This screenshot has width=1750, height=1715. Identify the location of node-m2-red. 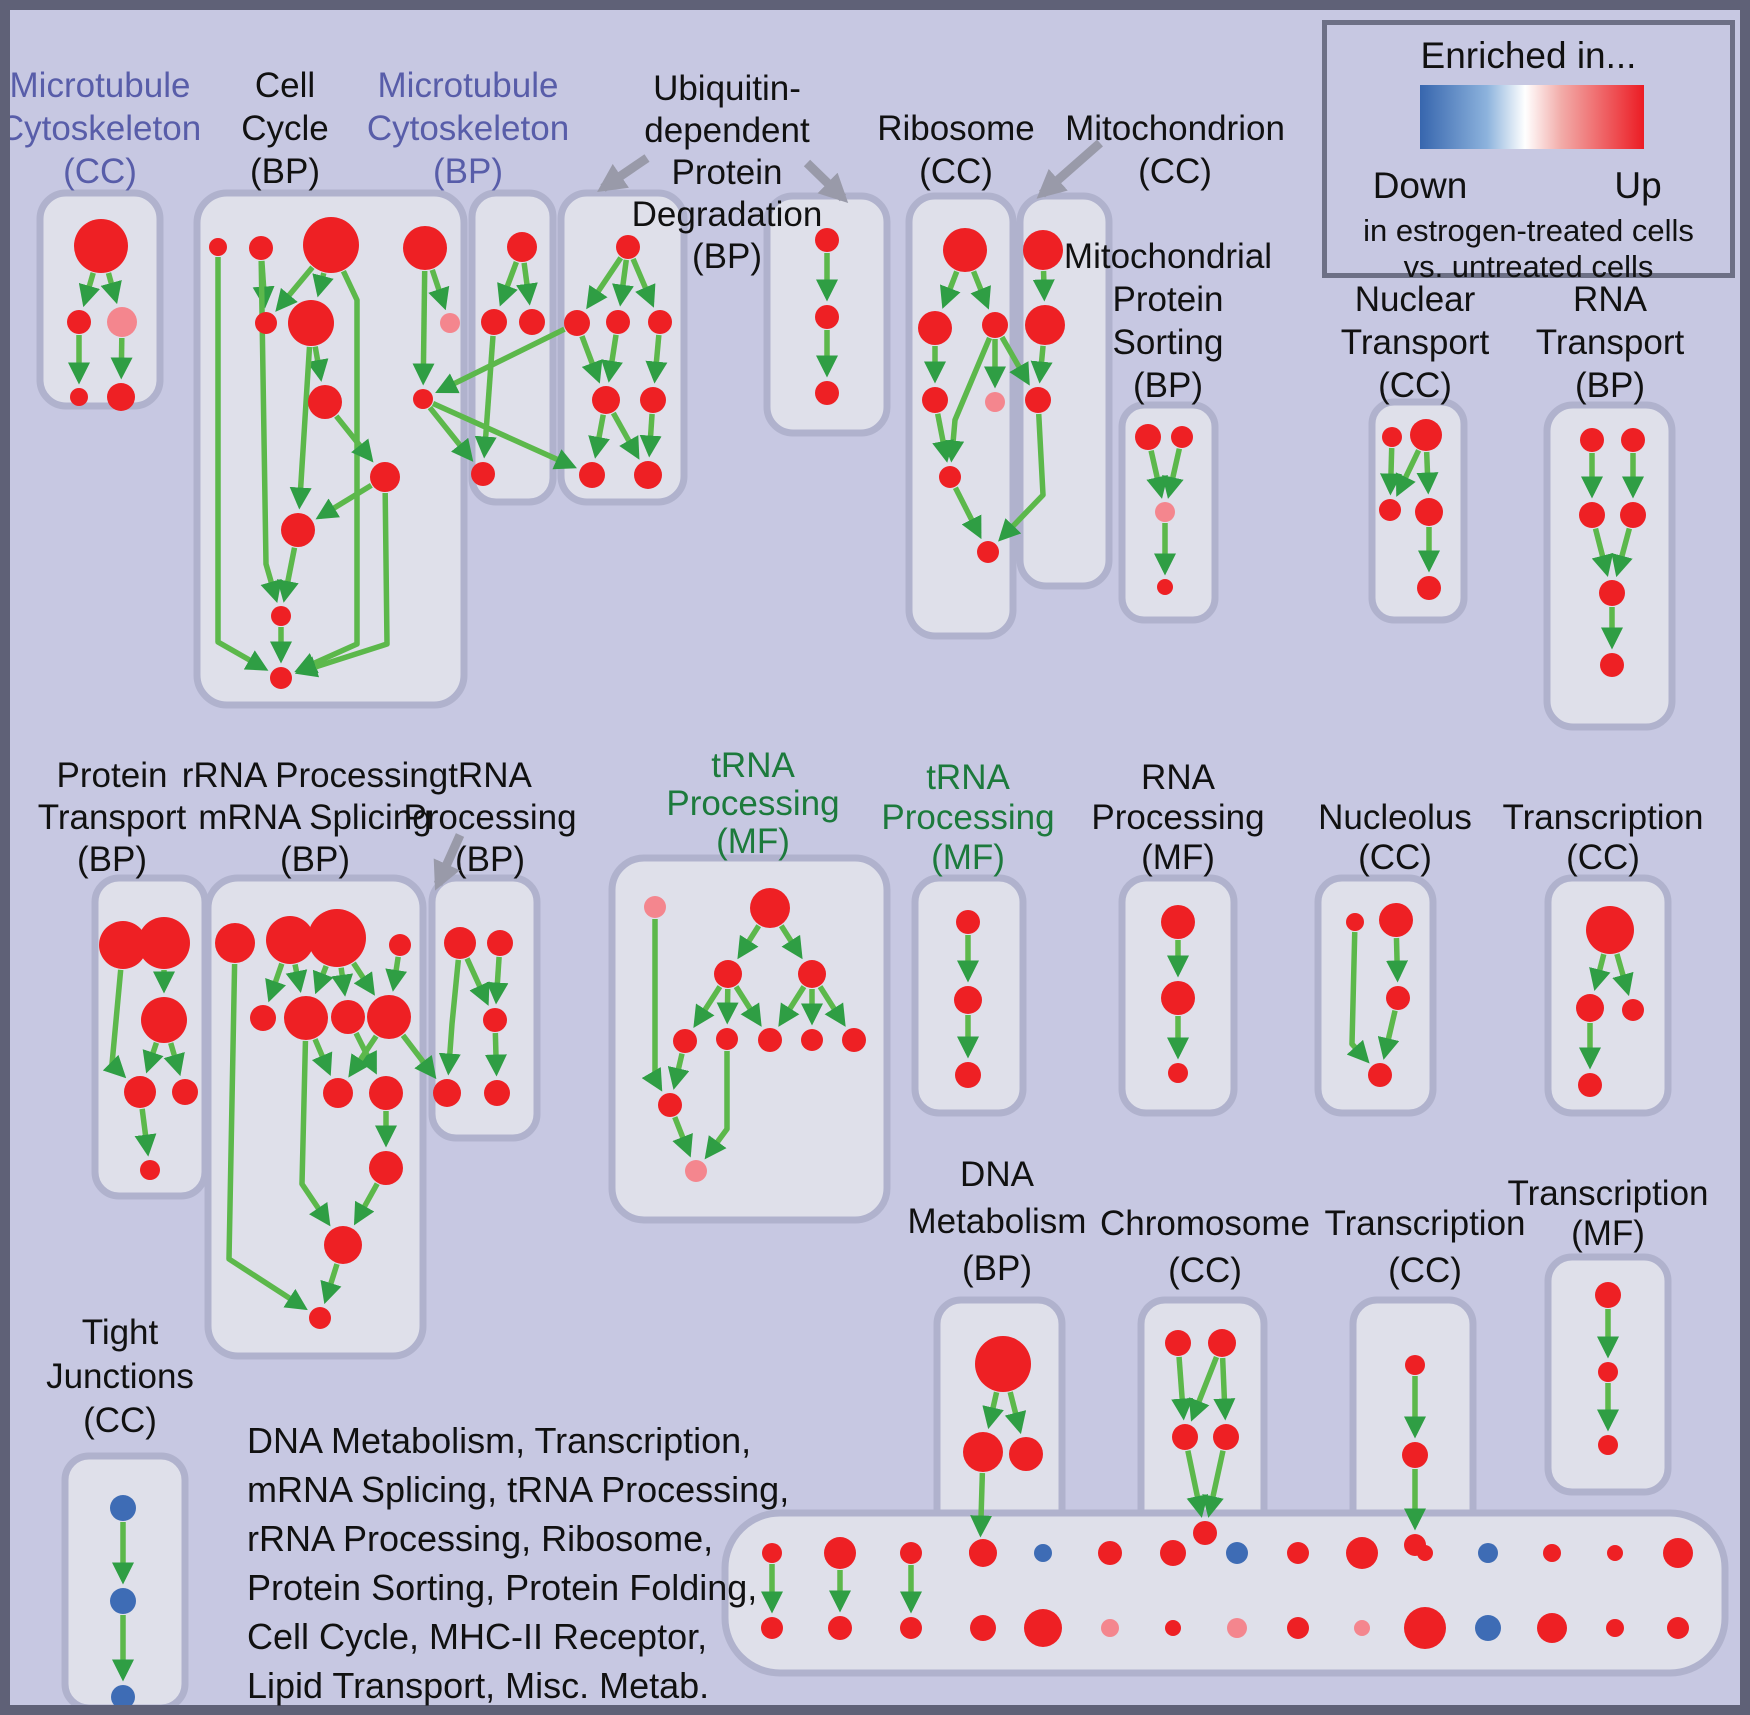
(500, 943).